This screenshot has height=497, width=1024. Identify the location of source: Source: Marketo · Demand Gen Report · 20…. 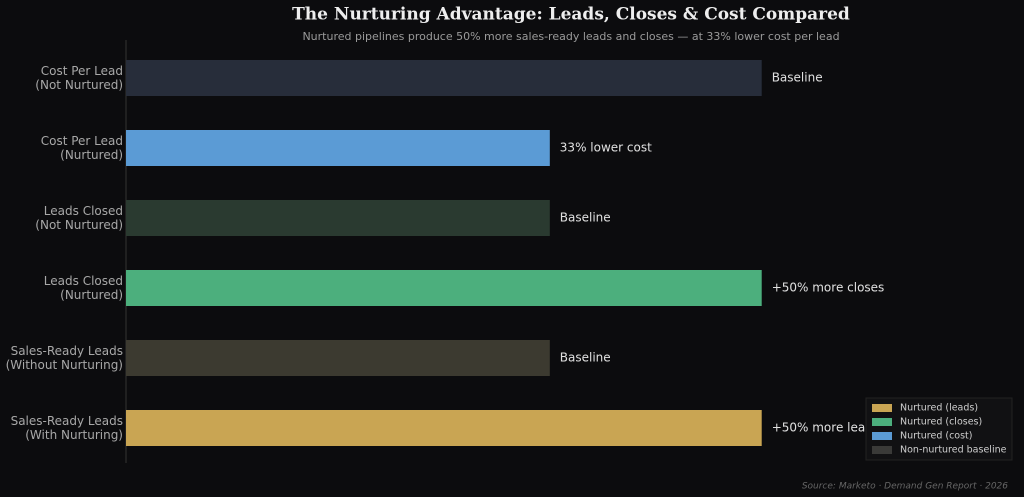
(905, 487).